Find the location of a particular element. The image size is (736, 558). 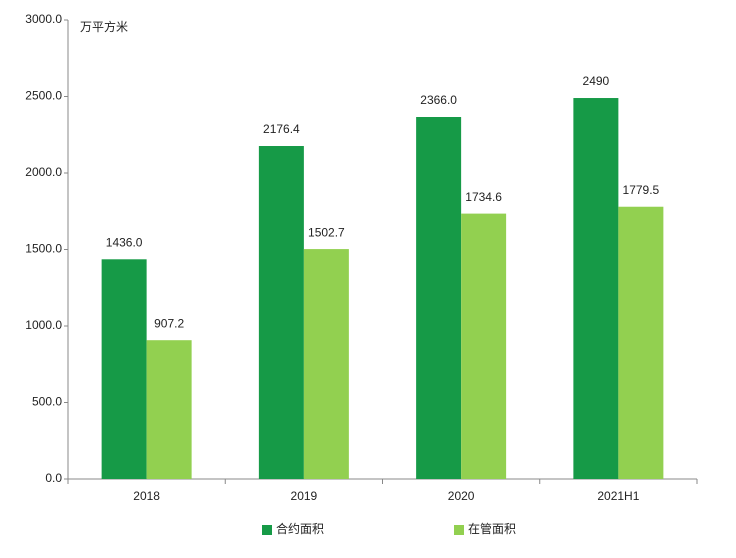

legend-label: 合约面积 is located at coordinates (300, 528).